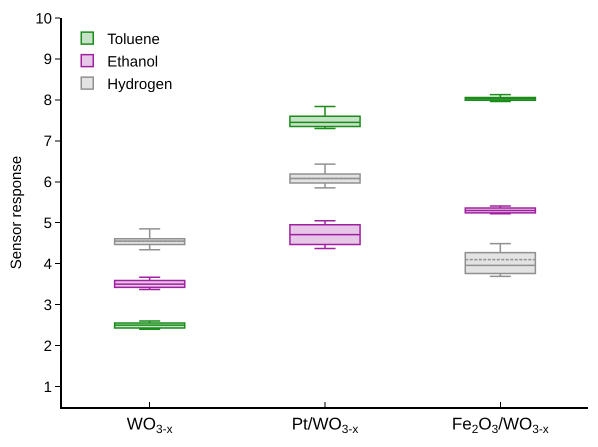 The height and width of the screenshot is (447, 598). I want to click on x-tick-label: Fe$_{2}$O$_{3}$/WO$_{3-x}$, so click(500, 425).